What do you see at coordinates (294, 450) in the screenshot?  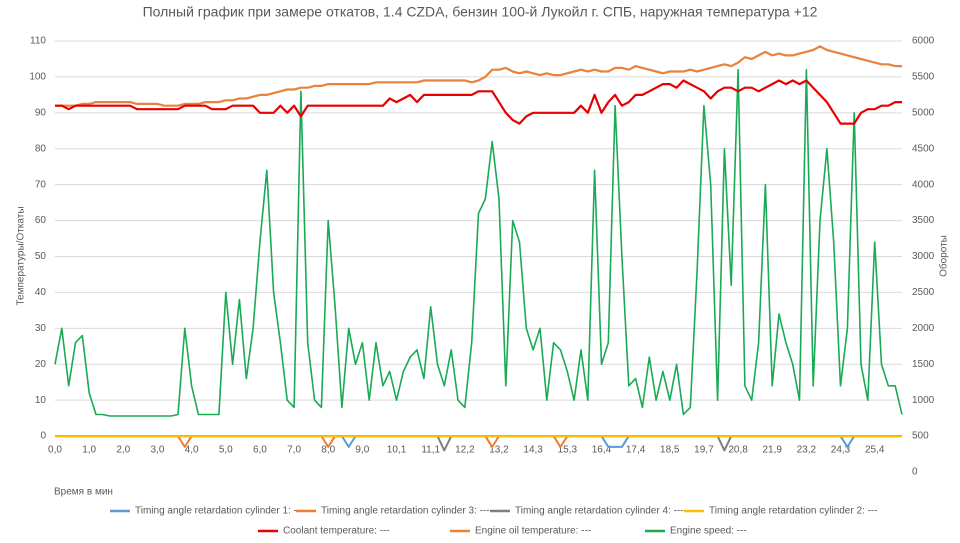 I see `x-tick-label: 7,0` at bounding box center [294, 450].